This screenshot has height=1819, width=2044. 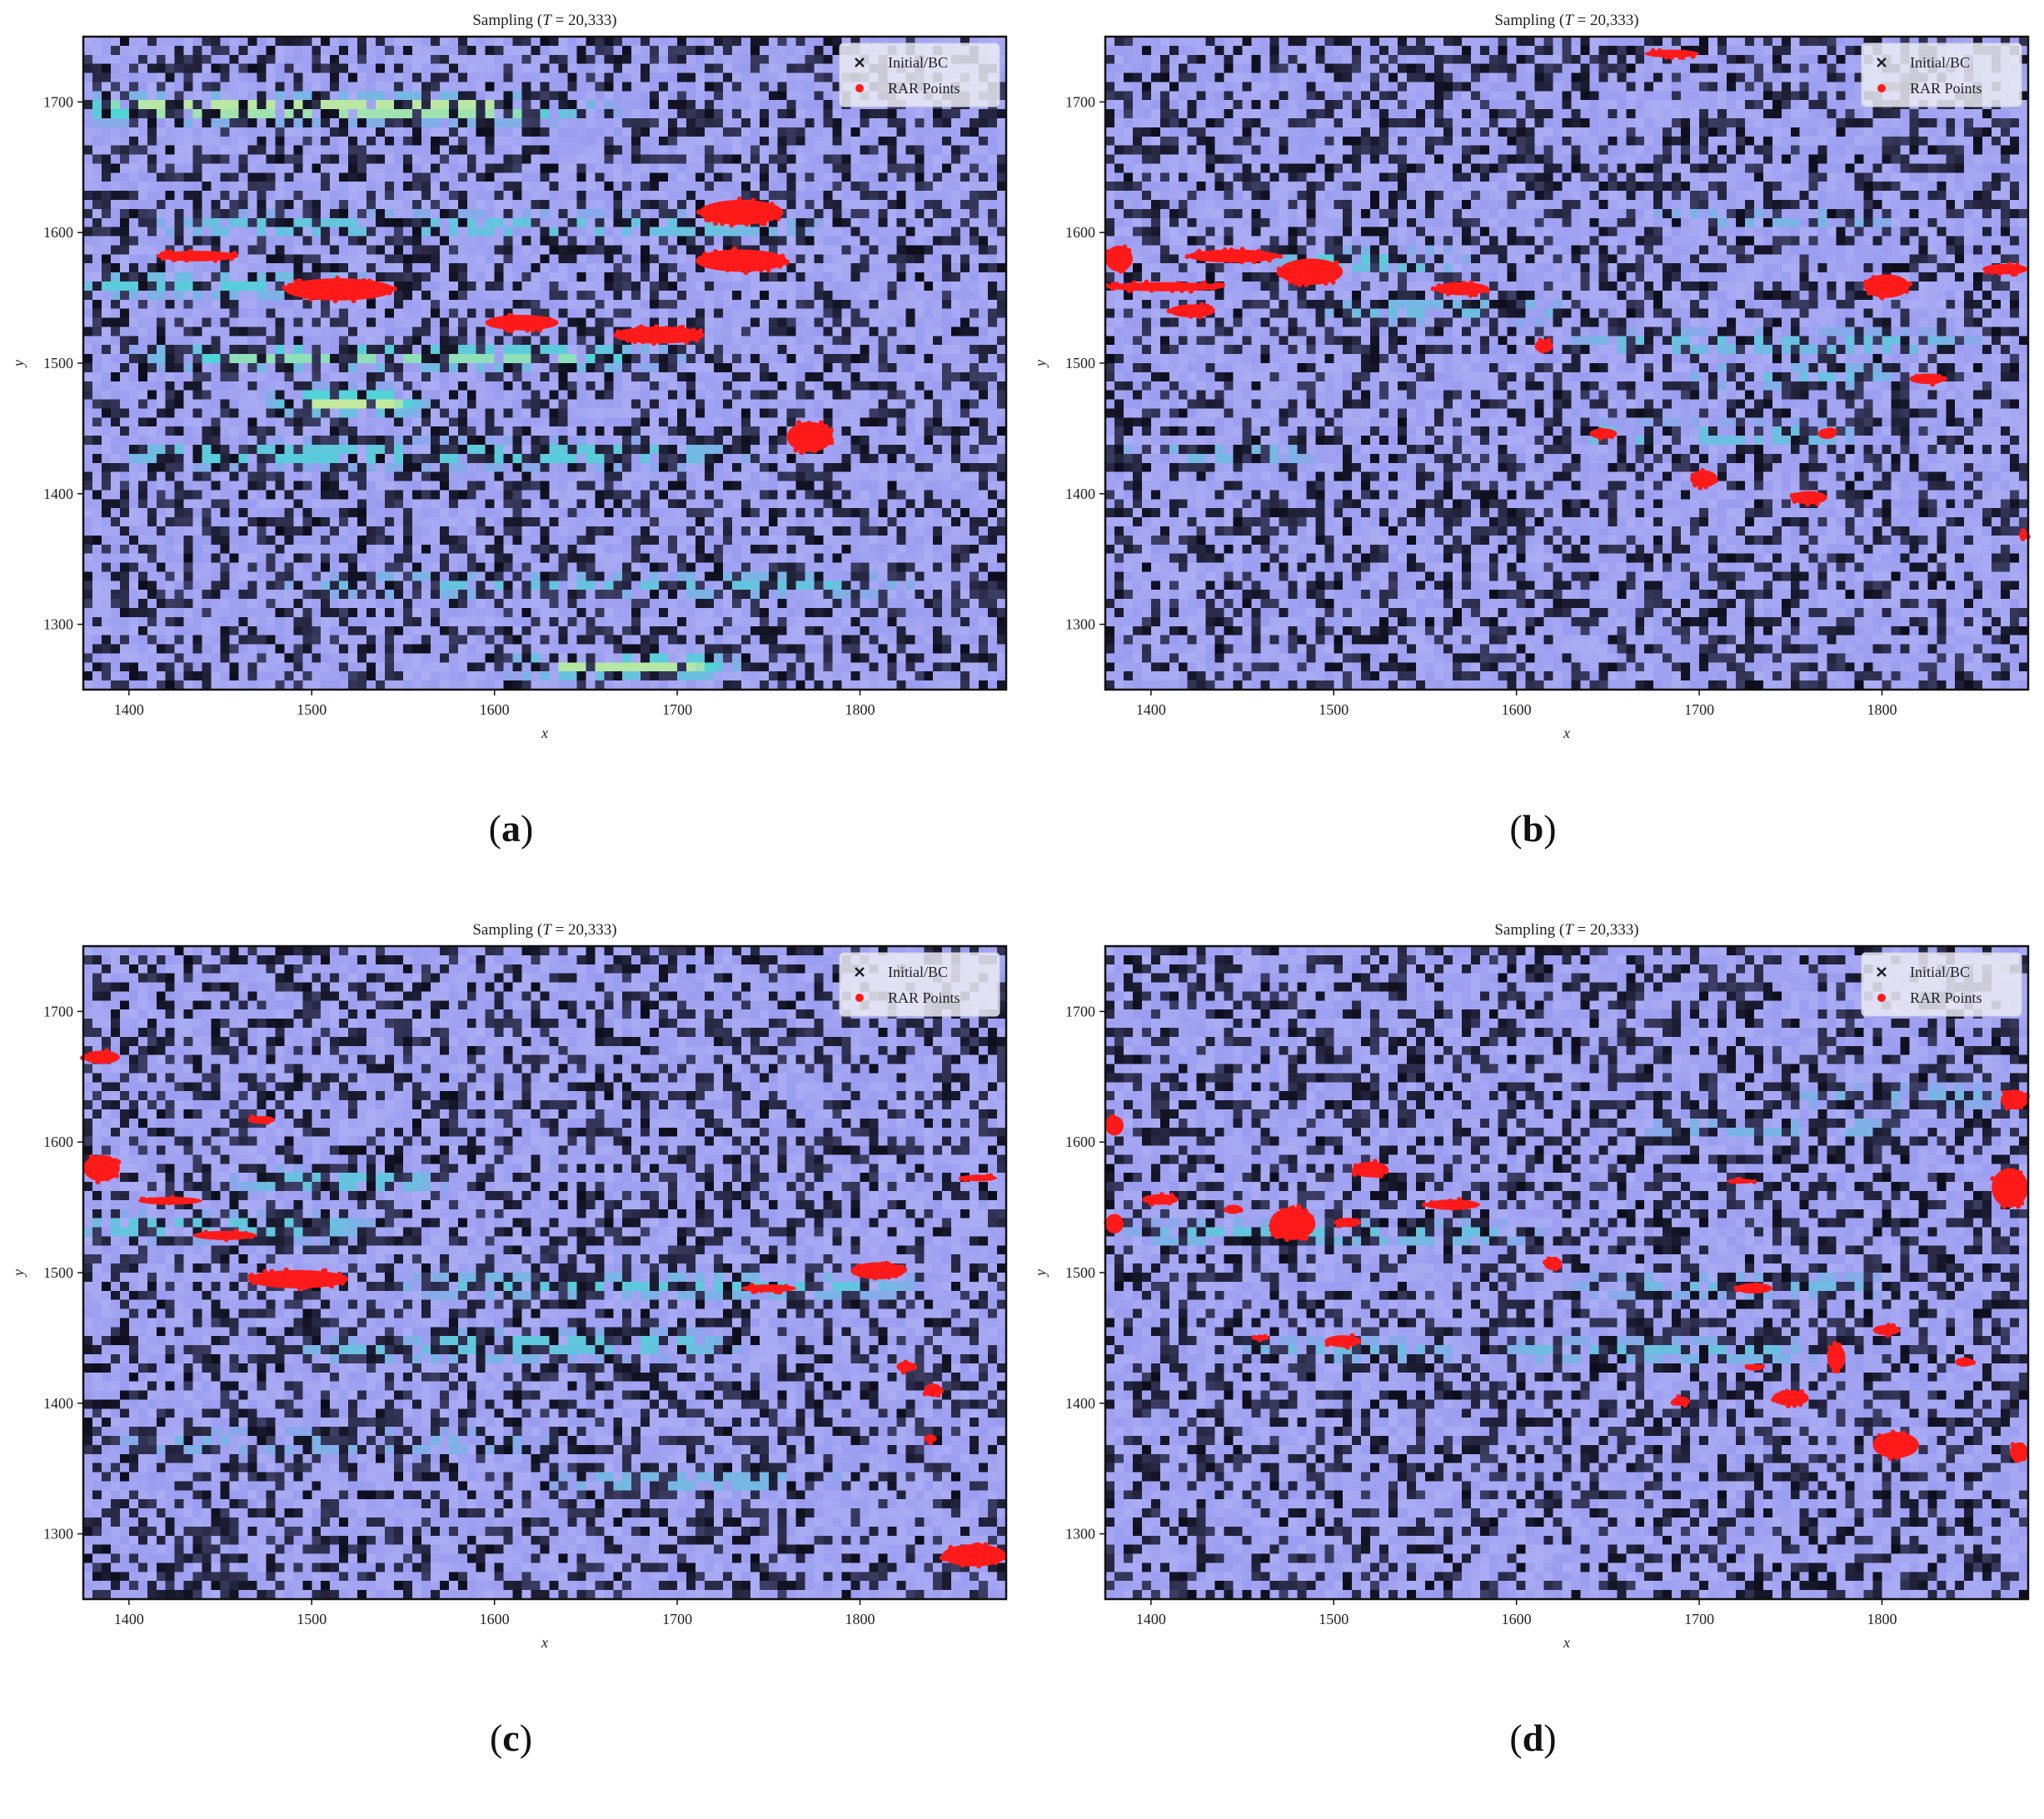 What do you see at coordinates (1946, 89) in the screenshot?
I see `legend-label: RAR Points` at bounding box center [1946, 89].